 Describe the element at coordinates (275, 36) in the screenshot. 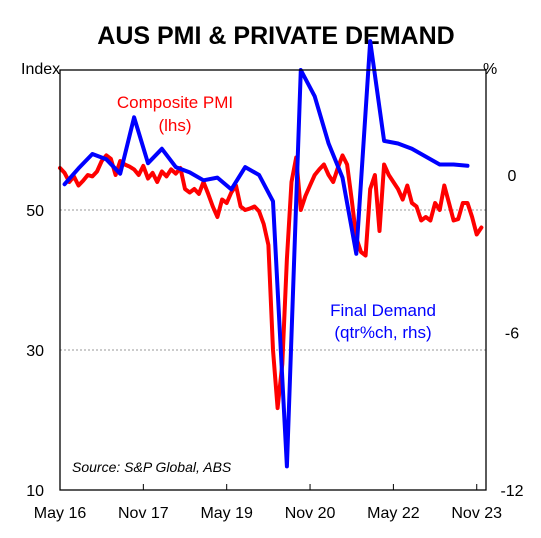

I see `chart-title: AUS PMI & PRIVATE DEMAND` at that location.